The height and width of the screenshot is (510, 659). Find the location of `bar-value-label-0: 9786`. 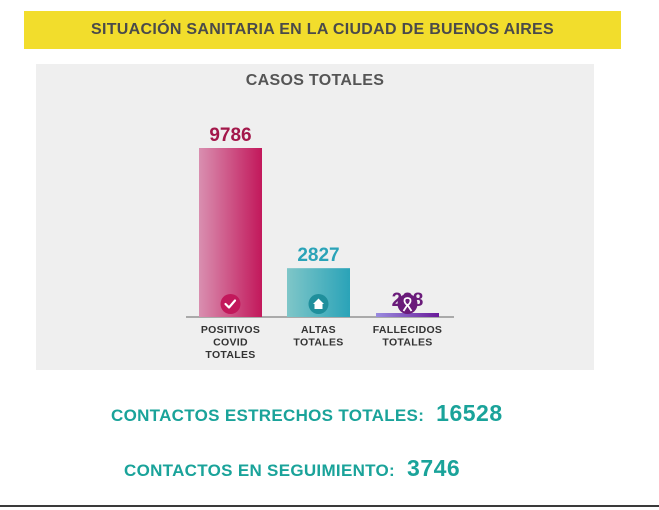

bar-value-label-0: 9786 is located at coordinates (230, 135).